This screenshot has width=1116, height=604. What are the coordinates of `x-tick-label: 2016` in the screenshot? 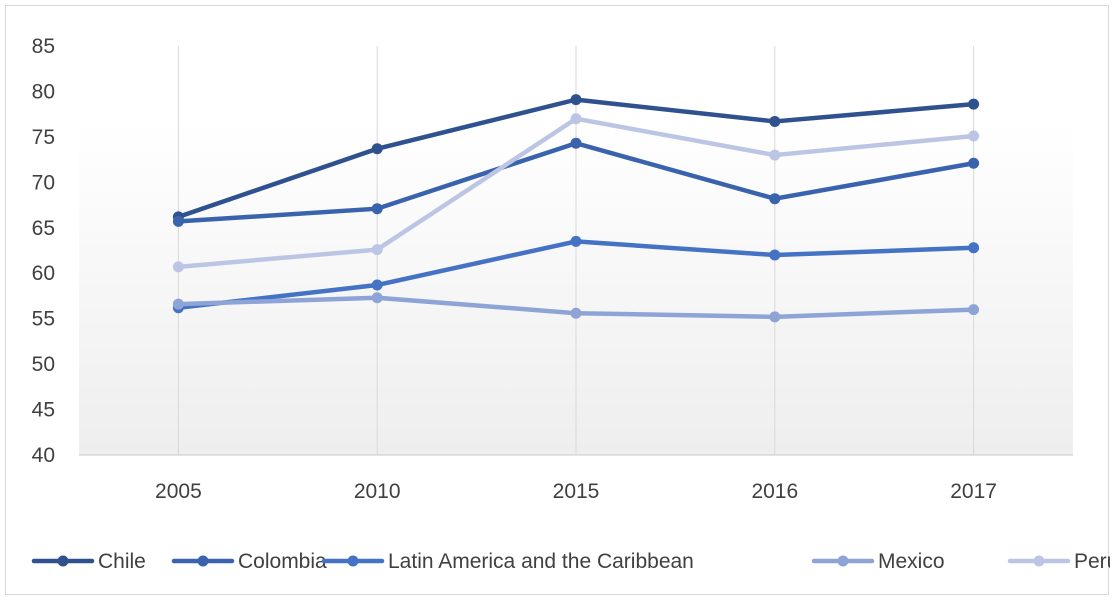 It's located at (774, 491).